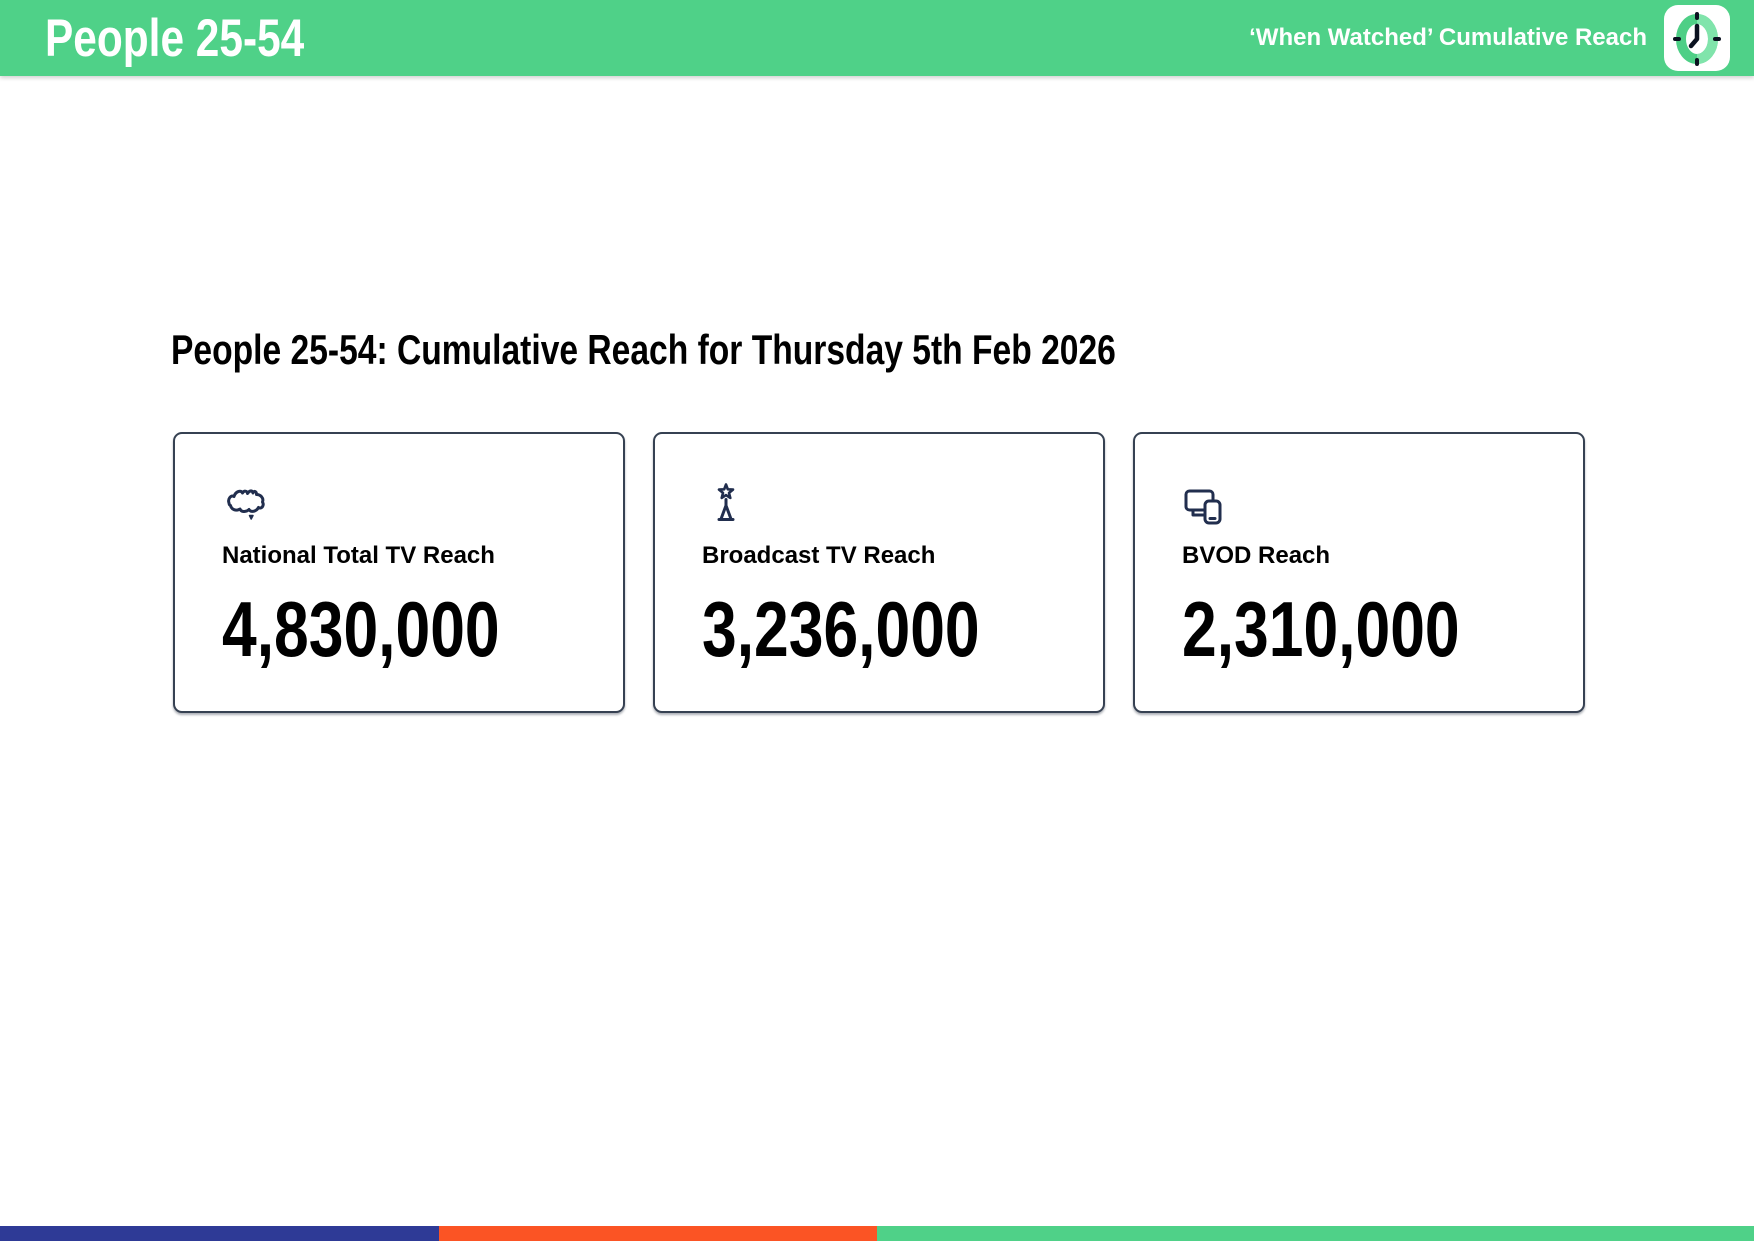 This screenshot has width=1754, height=1241. What do you see at coordinates (1321, 629) in the screenshot?
I see `kpi-value: 2,310,000` at bounding box center [1321, 629].